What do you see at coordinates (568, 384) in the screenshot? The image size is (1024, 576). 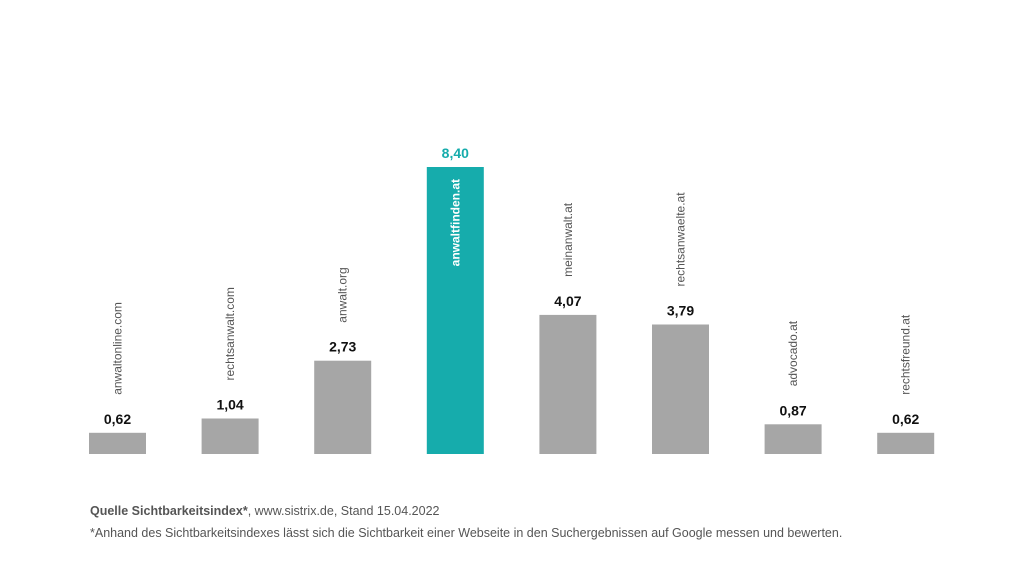 I see `bar-meinanwalt.at` at bounding box center [568, 384].